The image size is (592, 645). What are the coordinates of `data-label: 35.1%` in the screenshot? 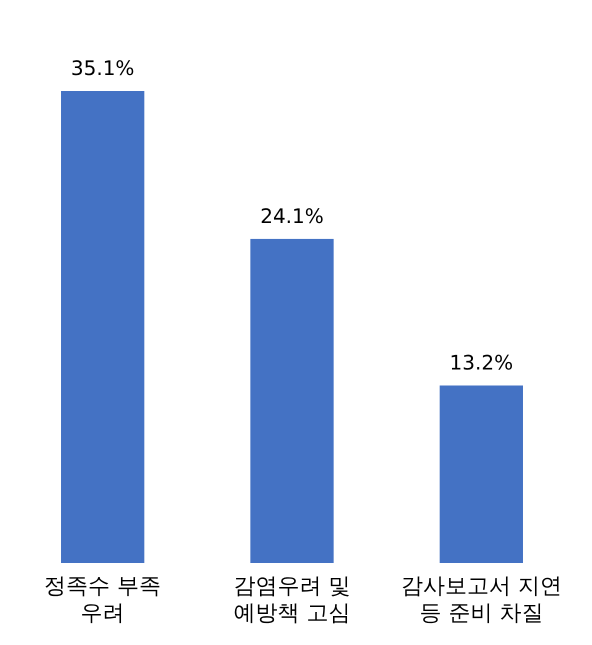 It's located at (102, 68).